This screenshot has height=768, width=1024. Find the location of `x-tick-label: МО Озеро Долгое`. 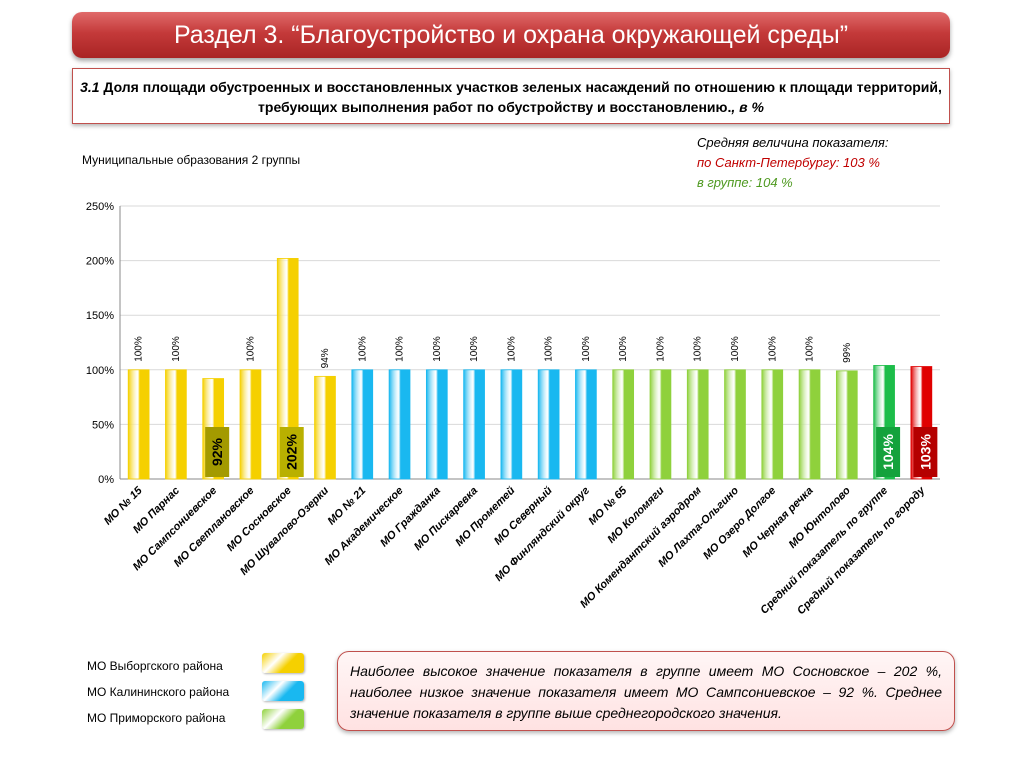

x-tick-label: МО Озеро Долгое is located at coordinates (739, 523).